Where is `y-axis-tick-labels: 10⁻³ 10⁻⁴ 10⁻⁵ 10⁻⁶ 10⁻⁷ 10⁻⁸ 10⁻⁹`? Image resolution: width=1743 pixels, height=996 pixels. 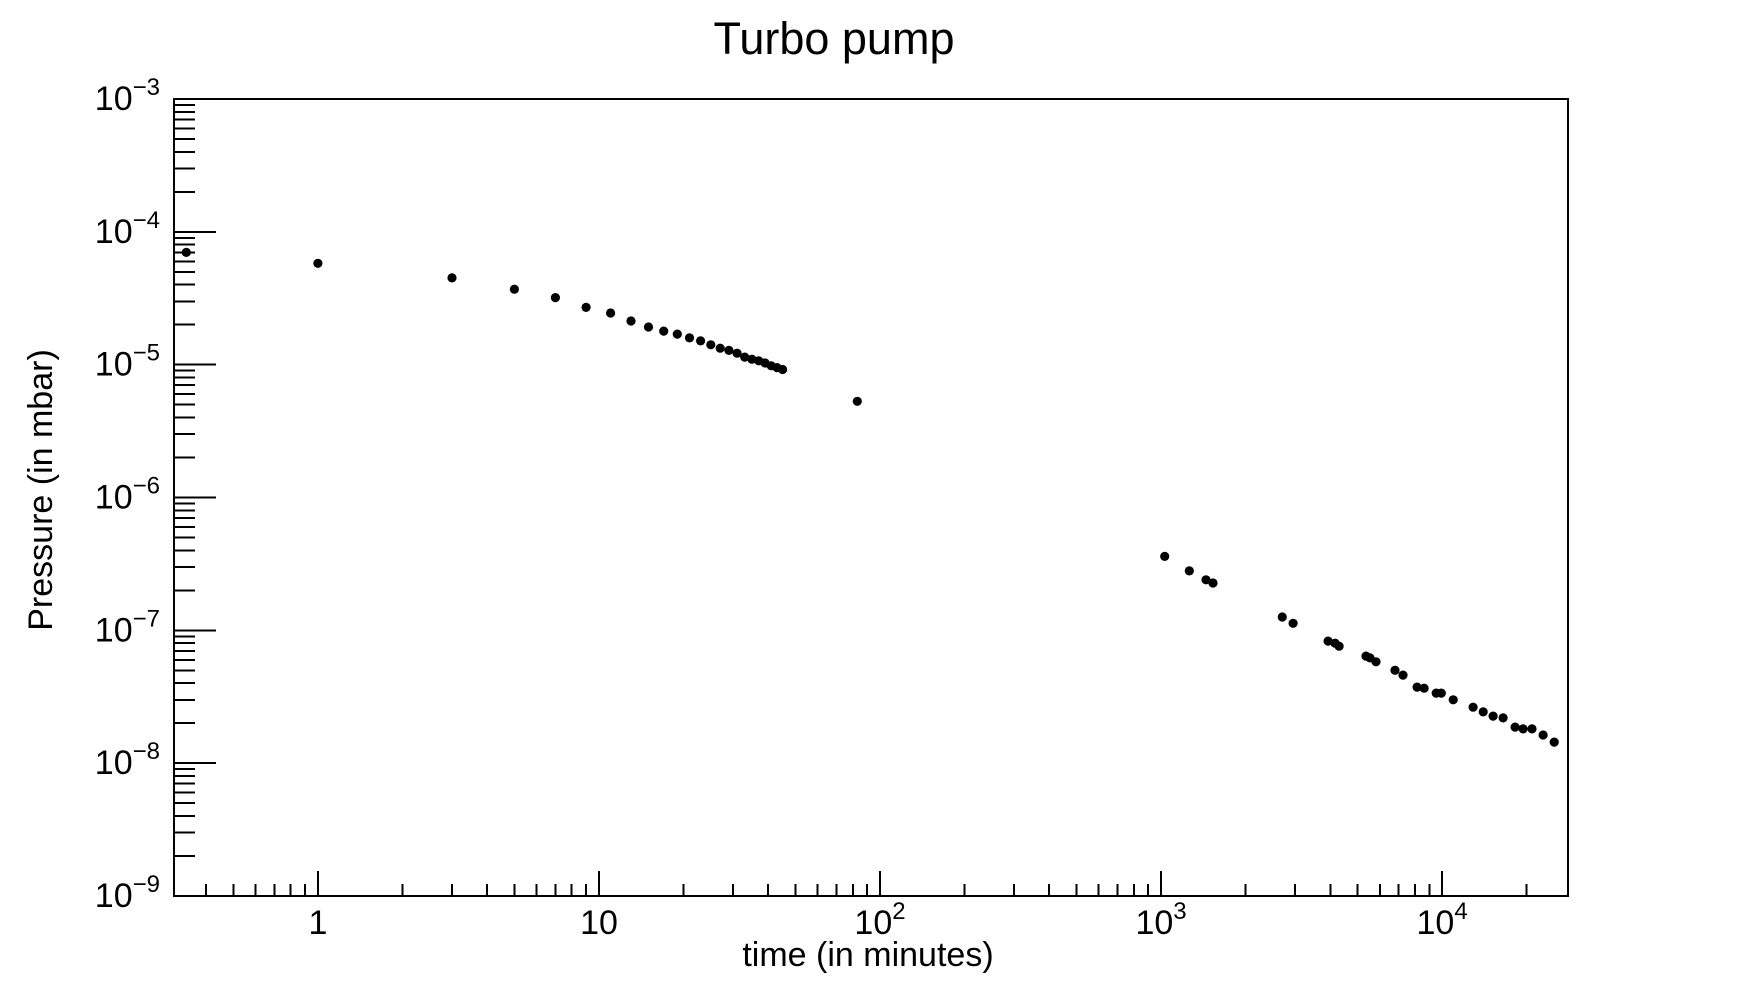 y-axis-tick-labels: 10⁻³ 10⁻⁴ 10⁻⁵ 10⁻⁶ 10⁻⁷ 10⁻⁸ 10⁻⁹ is located at coordinates (127, 494).